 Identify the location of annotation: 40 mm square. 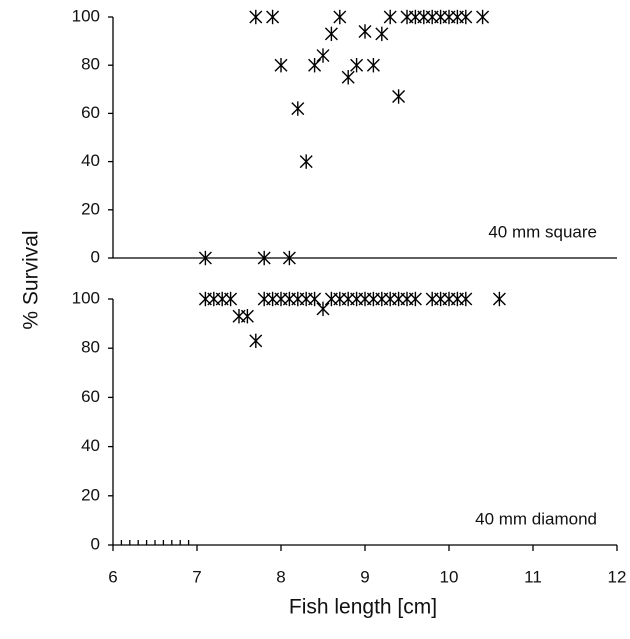
(542, 231).